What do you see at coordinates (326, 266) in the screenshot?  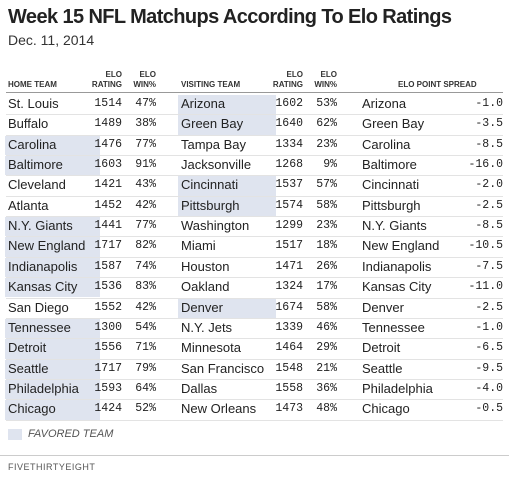 I see `number-cell: 26%` at bounding box center [326, 266].